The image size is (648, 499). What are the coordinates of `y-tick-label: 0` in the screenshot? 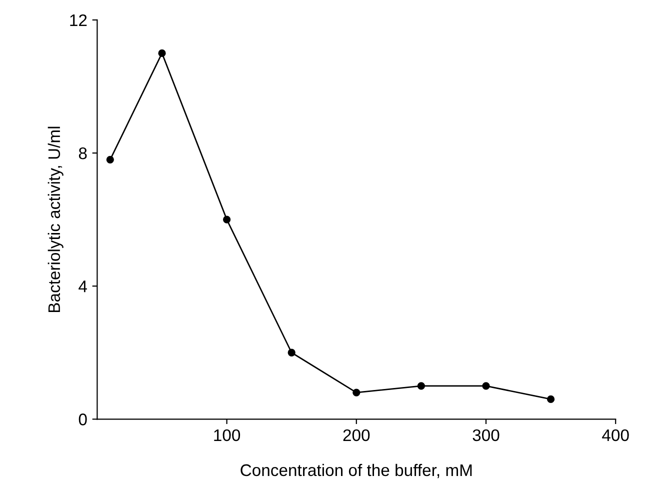 It's located at (82, 420).